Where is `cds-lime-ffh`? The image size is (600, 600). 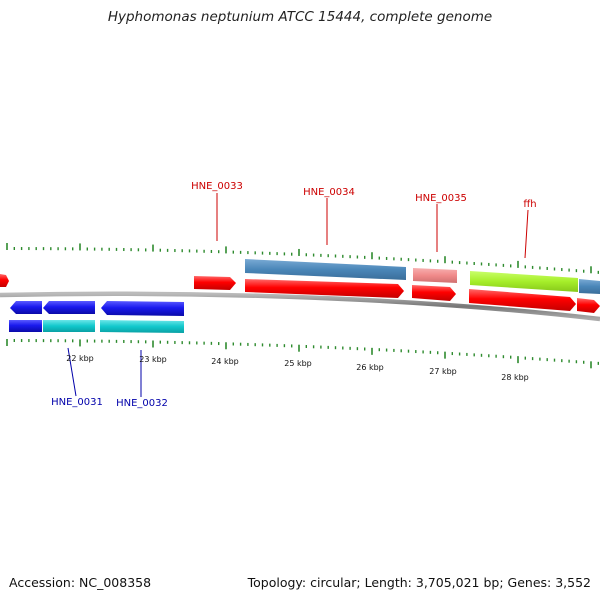
cds-lime-ffh is located at coordinates (524, 281).